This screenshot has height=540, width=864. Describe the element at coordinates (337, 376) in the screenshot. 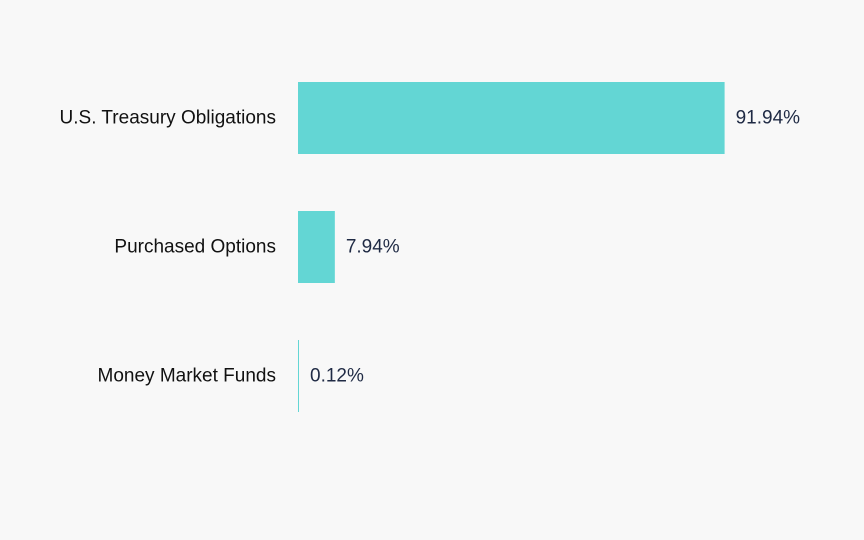

I see `value-label: 0.12%` at that location.